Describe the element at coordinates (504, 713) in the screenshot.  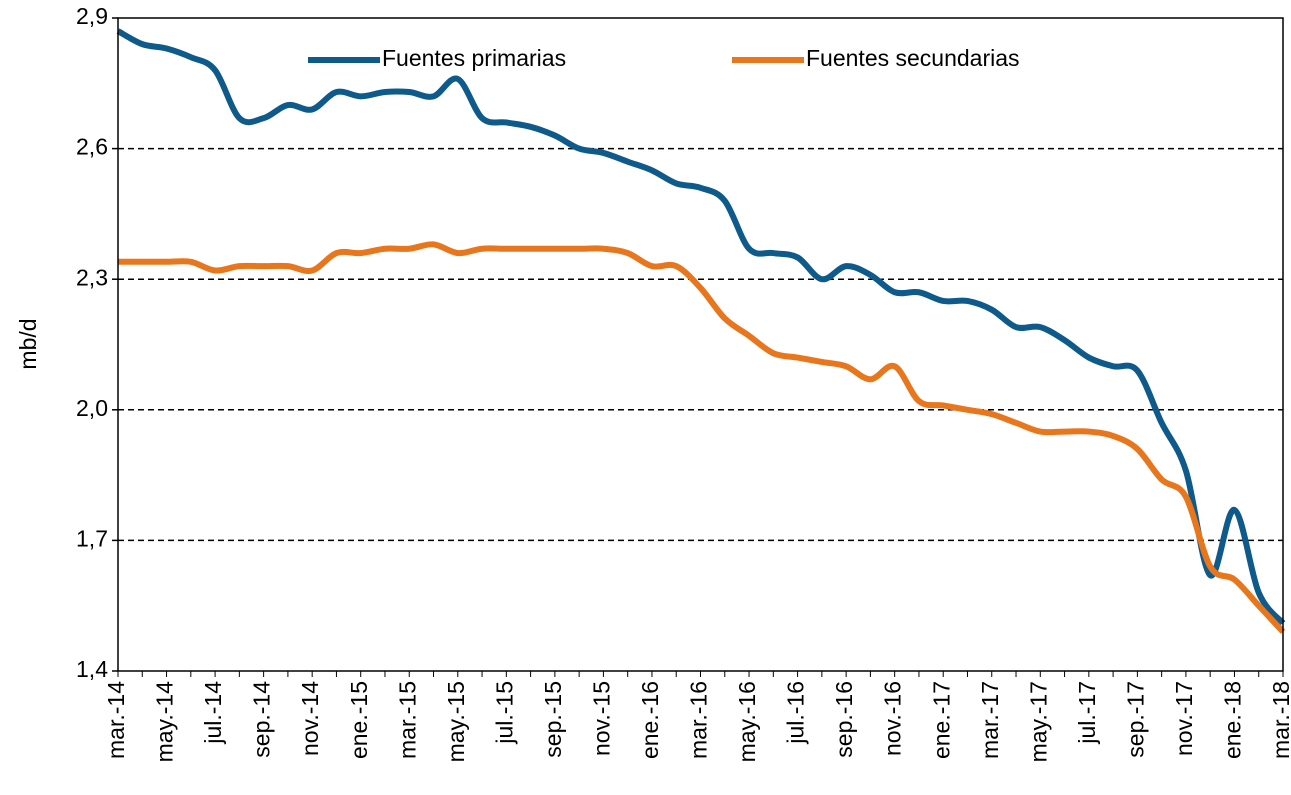
I see `x-tick-label: jul.-15` at that location.